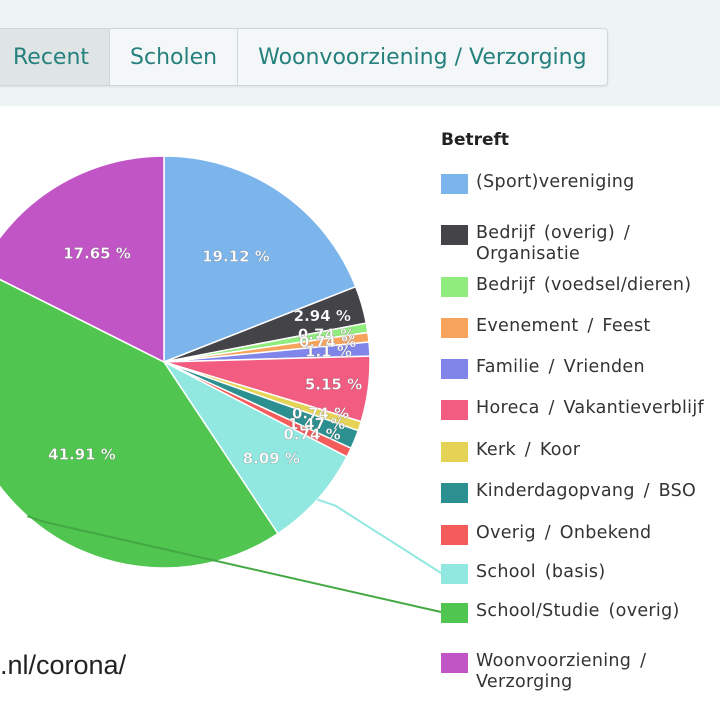  Describe the element at coordinates (333, 385) in the screenshot. I see `slice-data-label: 5.15 %` at that location.